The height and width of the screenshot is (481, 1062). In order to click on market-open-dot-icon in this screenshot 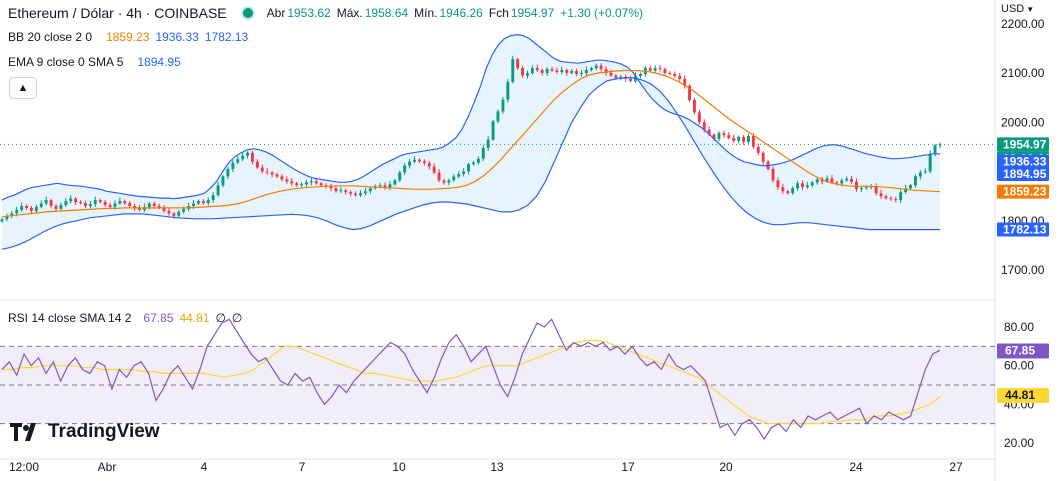, I will do `click(247, 13)`.